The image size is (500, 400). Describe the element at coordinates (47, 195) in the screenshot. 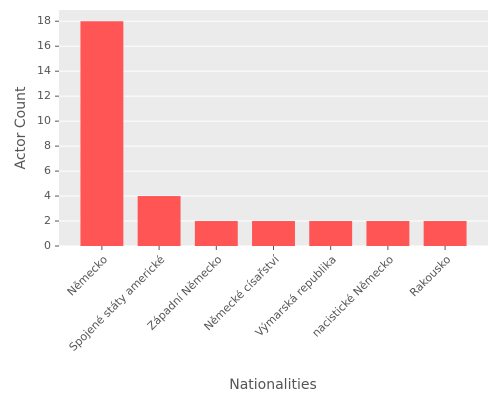

I see `y-tick-label: 4` at that location.